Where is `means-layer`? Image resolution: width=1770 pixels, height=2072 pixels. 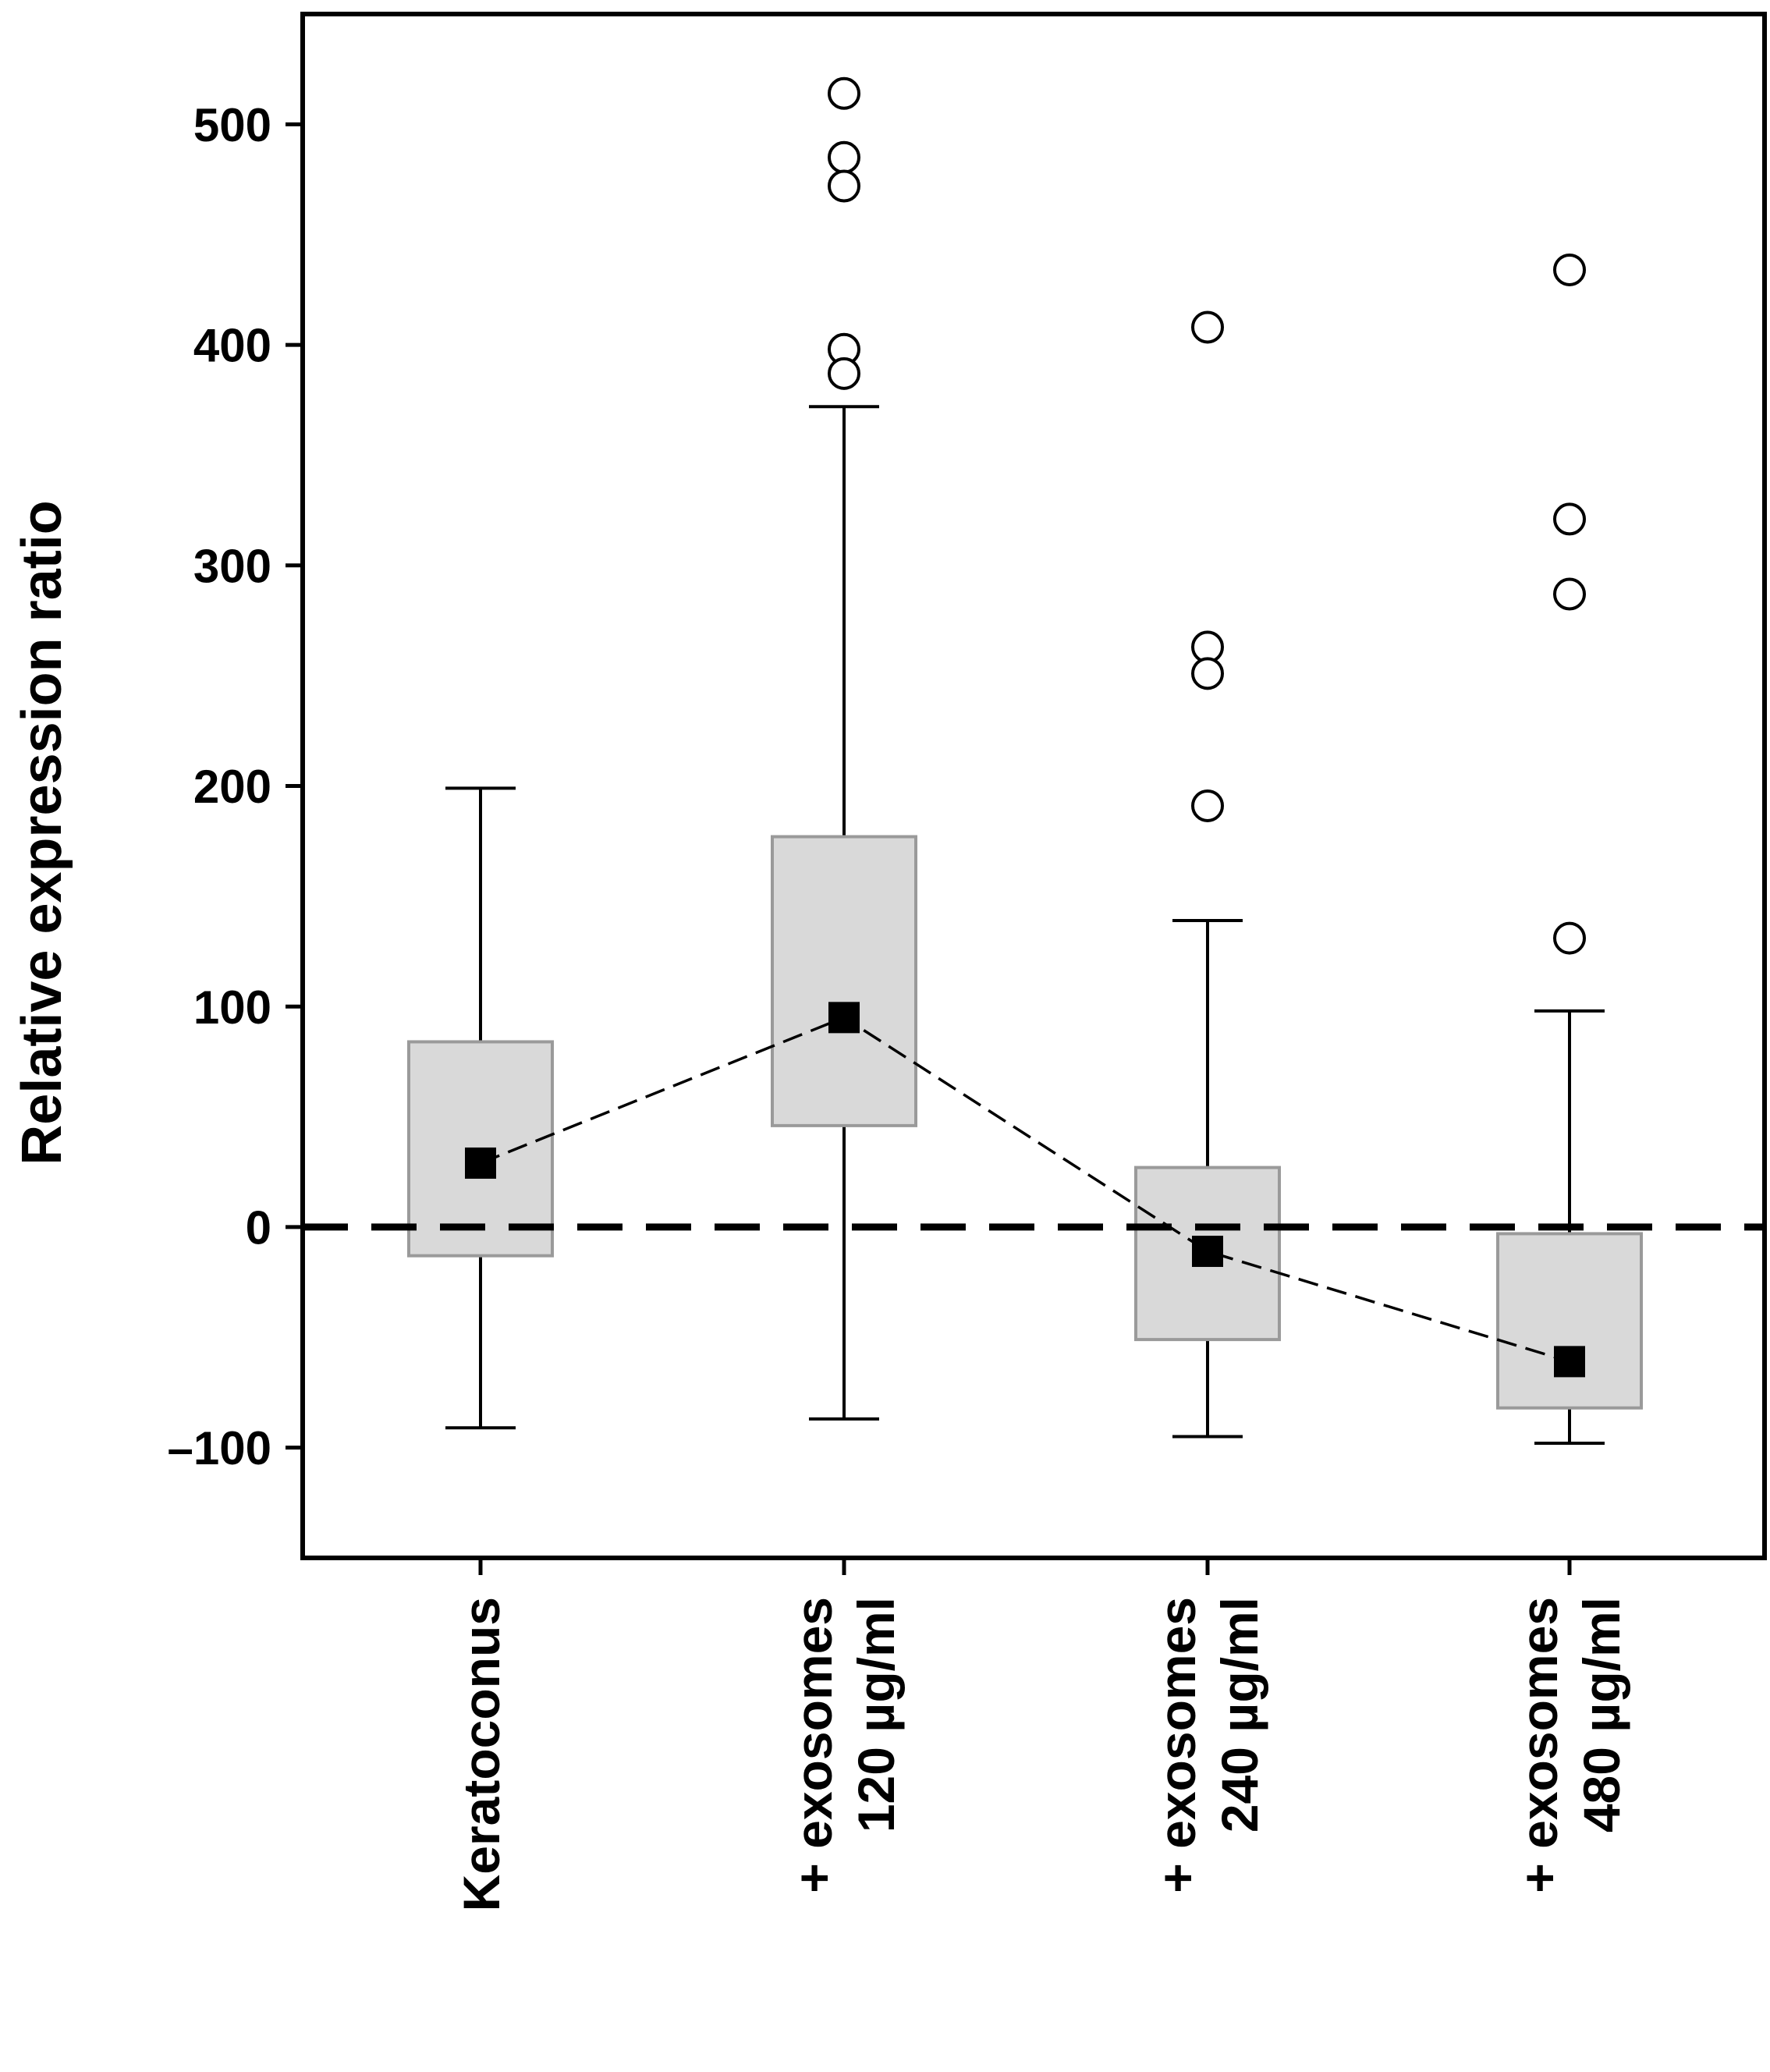
means-layer is located at coordinates (1025, 1190).